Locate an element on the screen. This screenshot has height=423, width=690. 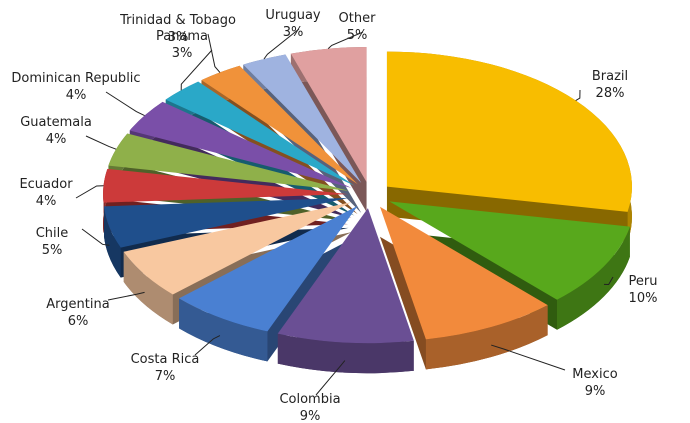
slice-label: Chile is located at coordinates (52, 233).